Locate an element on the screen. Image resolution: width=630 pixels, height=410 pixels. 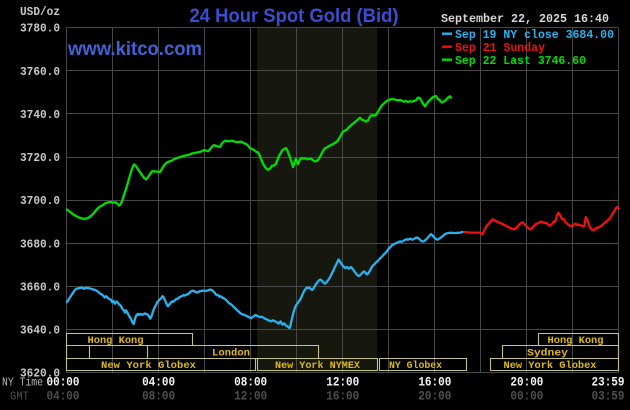
svg-text: 3780.0 is located at coordinates (40, 29).